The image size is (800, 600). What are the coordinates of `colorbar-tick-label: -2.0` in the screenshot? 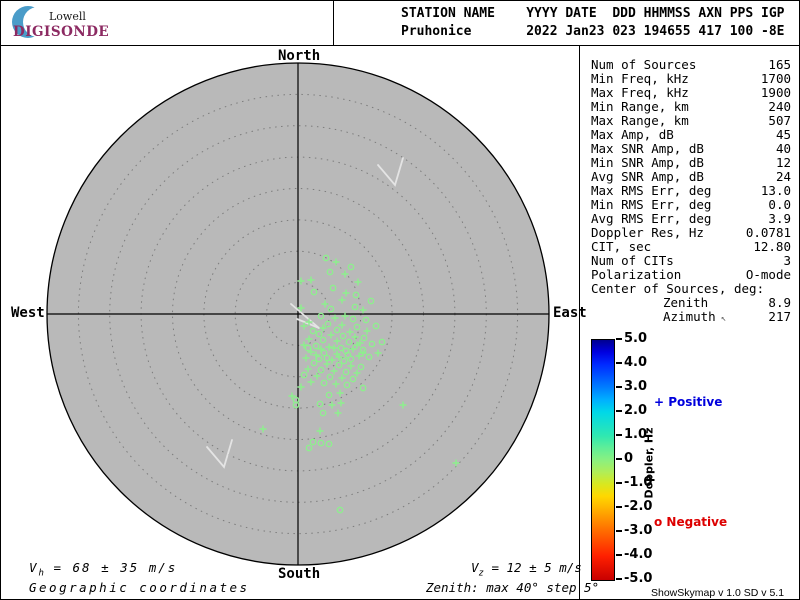 It's located at (638, 506).